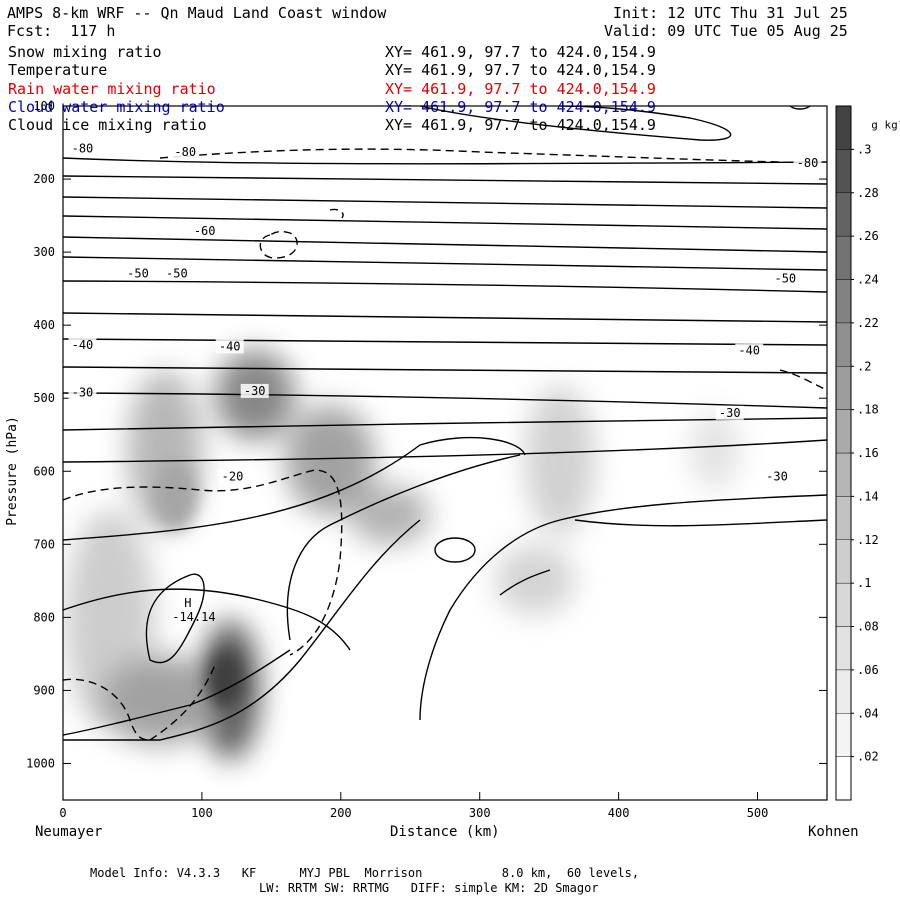 The height and width of the screenshot is (900, 900). Describe the element at coordinates (188, 603) in the screenshot. I see `high-marker-label: H` at that location.